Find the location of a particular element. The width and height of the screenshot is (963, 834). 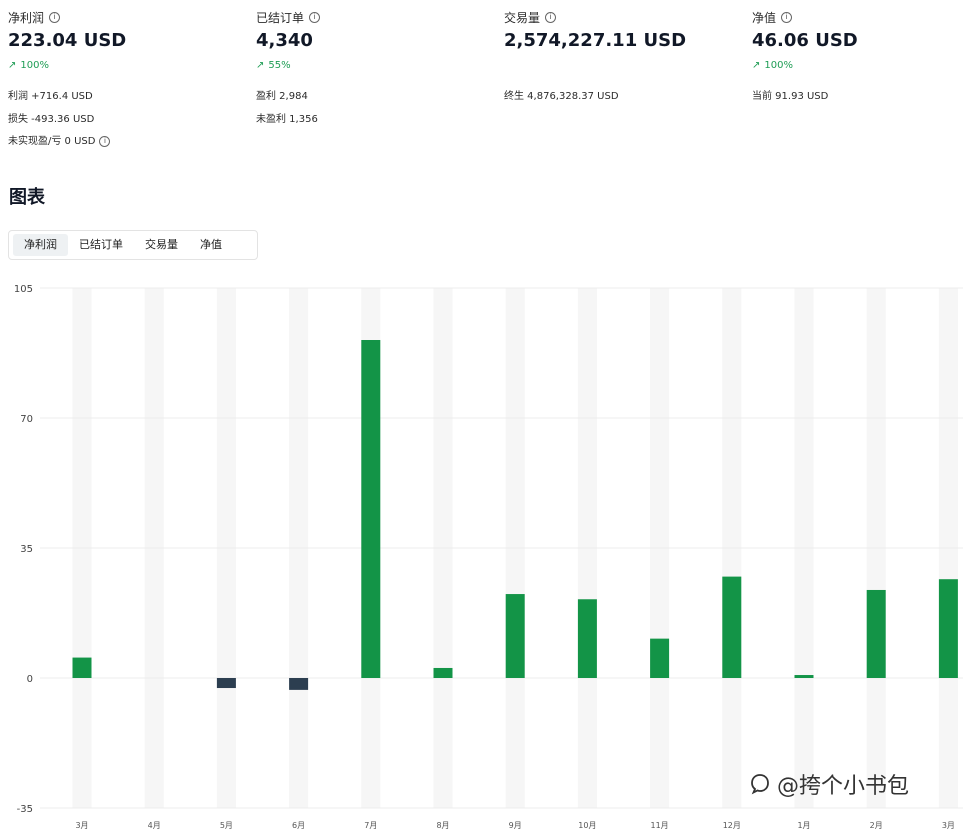

detail-current: 当前 91.93 USD is located at coordinates (790, 96).